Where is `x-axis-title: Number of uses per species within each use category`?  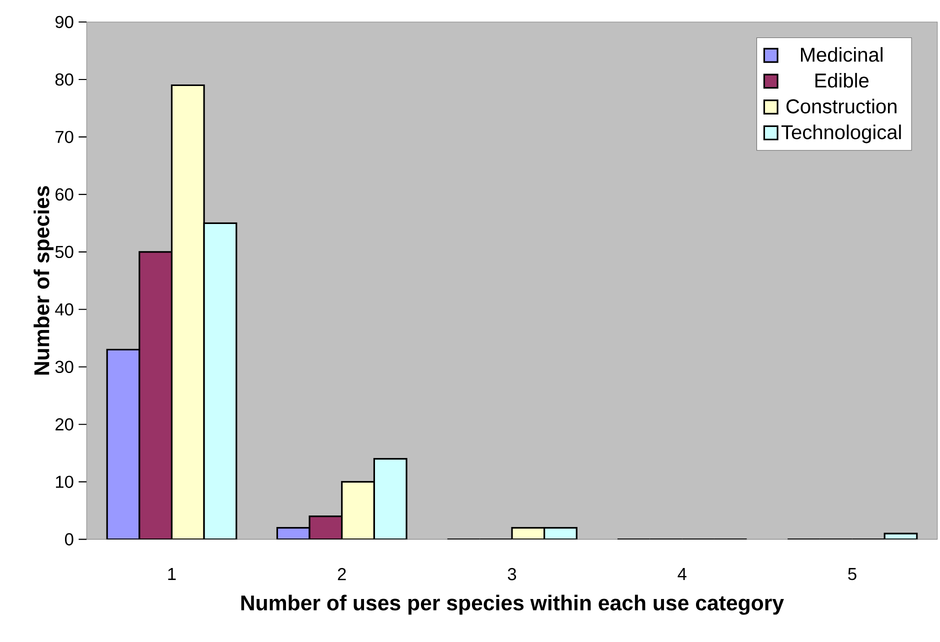 x-axis-title: Number of uses per species within each use category is located at coordinates (512, 604).